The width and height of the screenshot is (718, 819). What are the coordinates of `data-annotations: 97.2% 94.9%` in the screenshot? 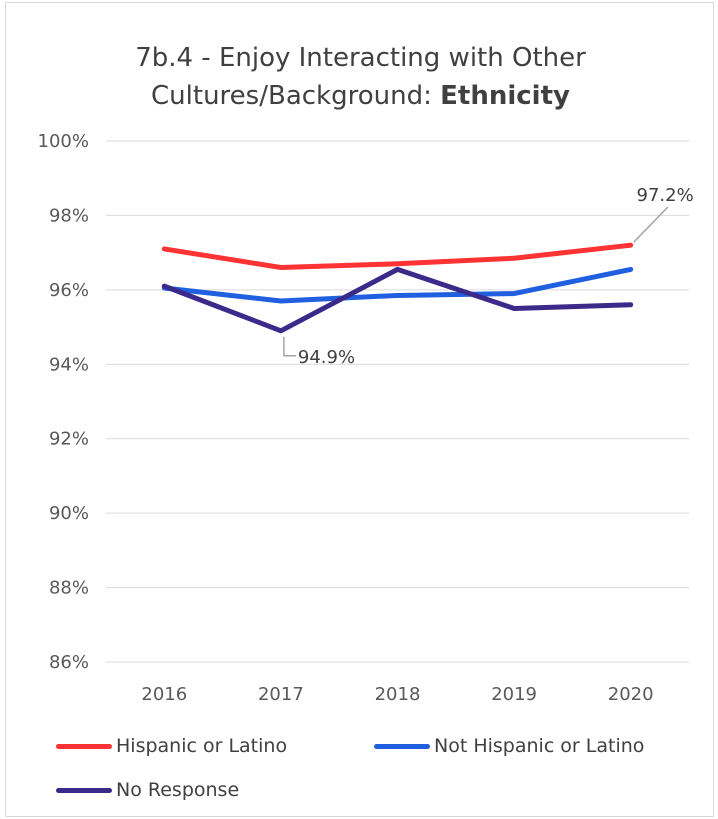 It's located at (488, 276).